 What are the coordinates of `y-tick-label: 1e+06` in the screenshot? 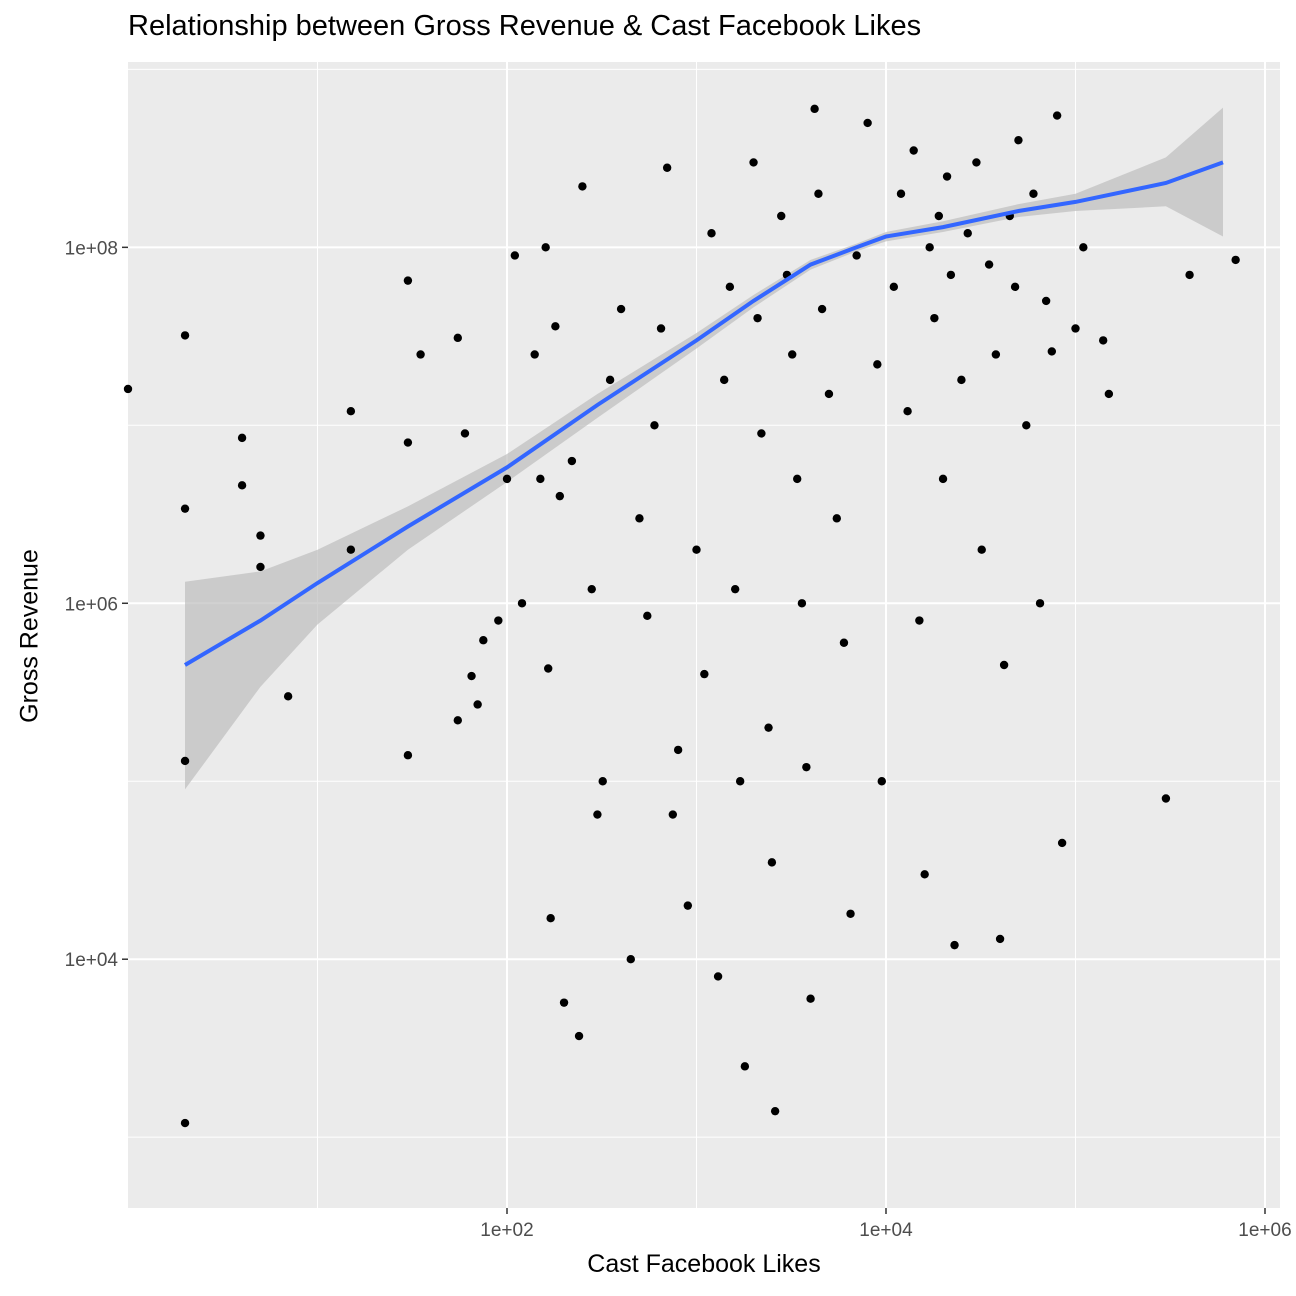 It's located at (91, 604).